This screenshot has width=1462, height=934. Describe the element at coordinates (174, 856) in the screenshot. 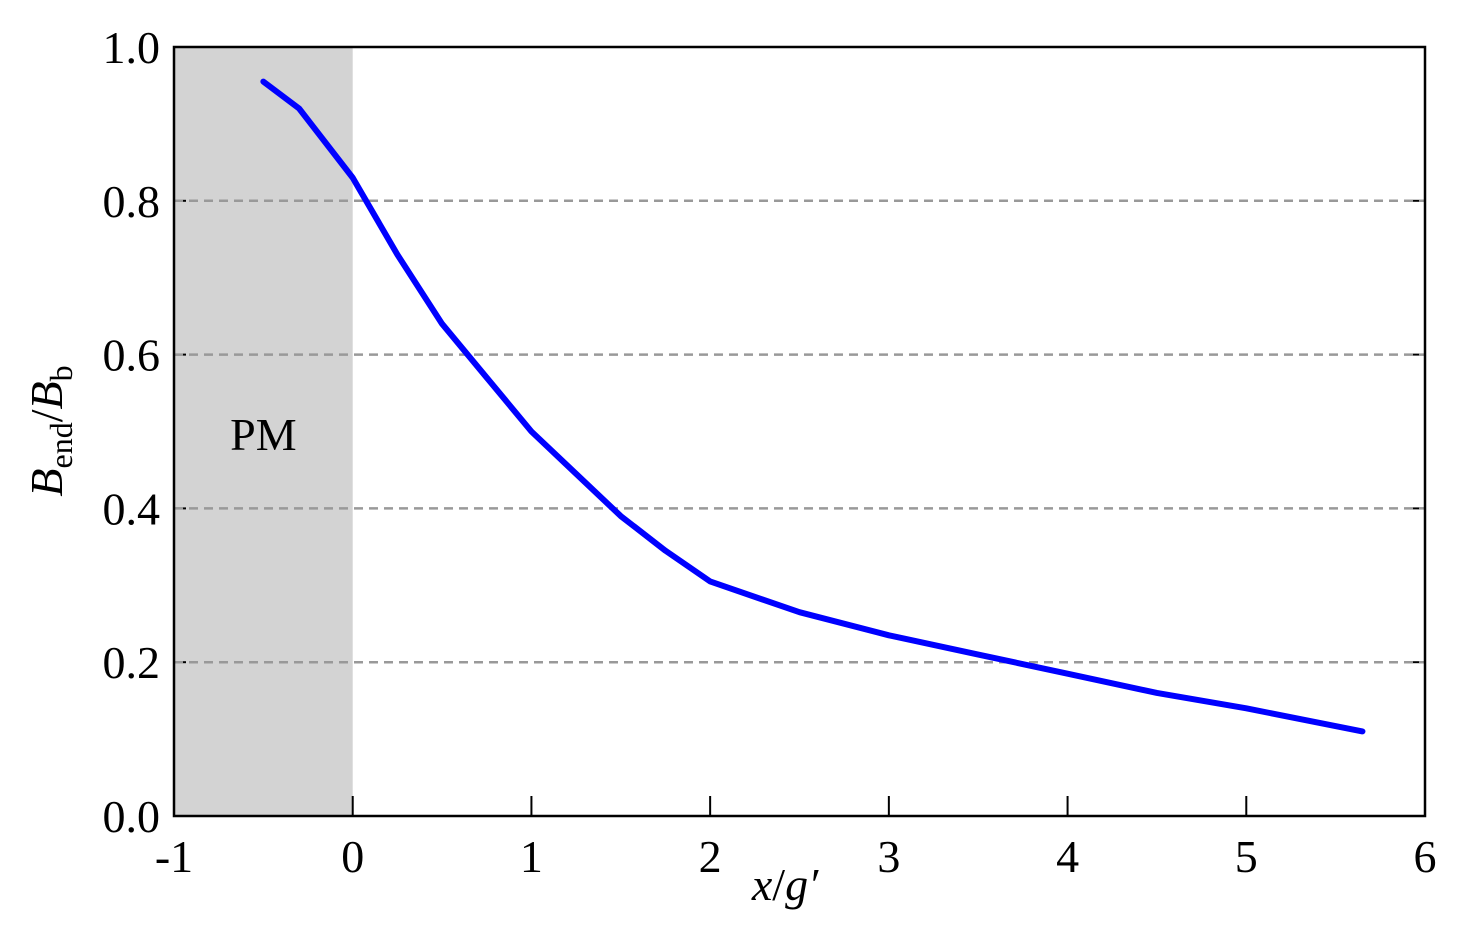

I see `x-tick-label: -1` at that location.